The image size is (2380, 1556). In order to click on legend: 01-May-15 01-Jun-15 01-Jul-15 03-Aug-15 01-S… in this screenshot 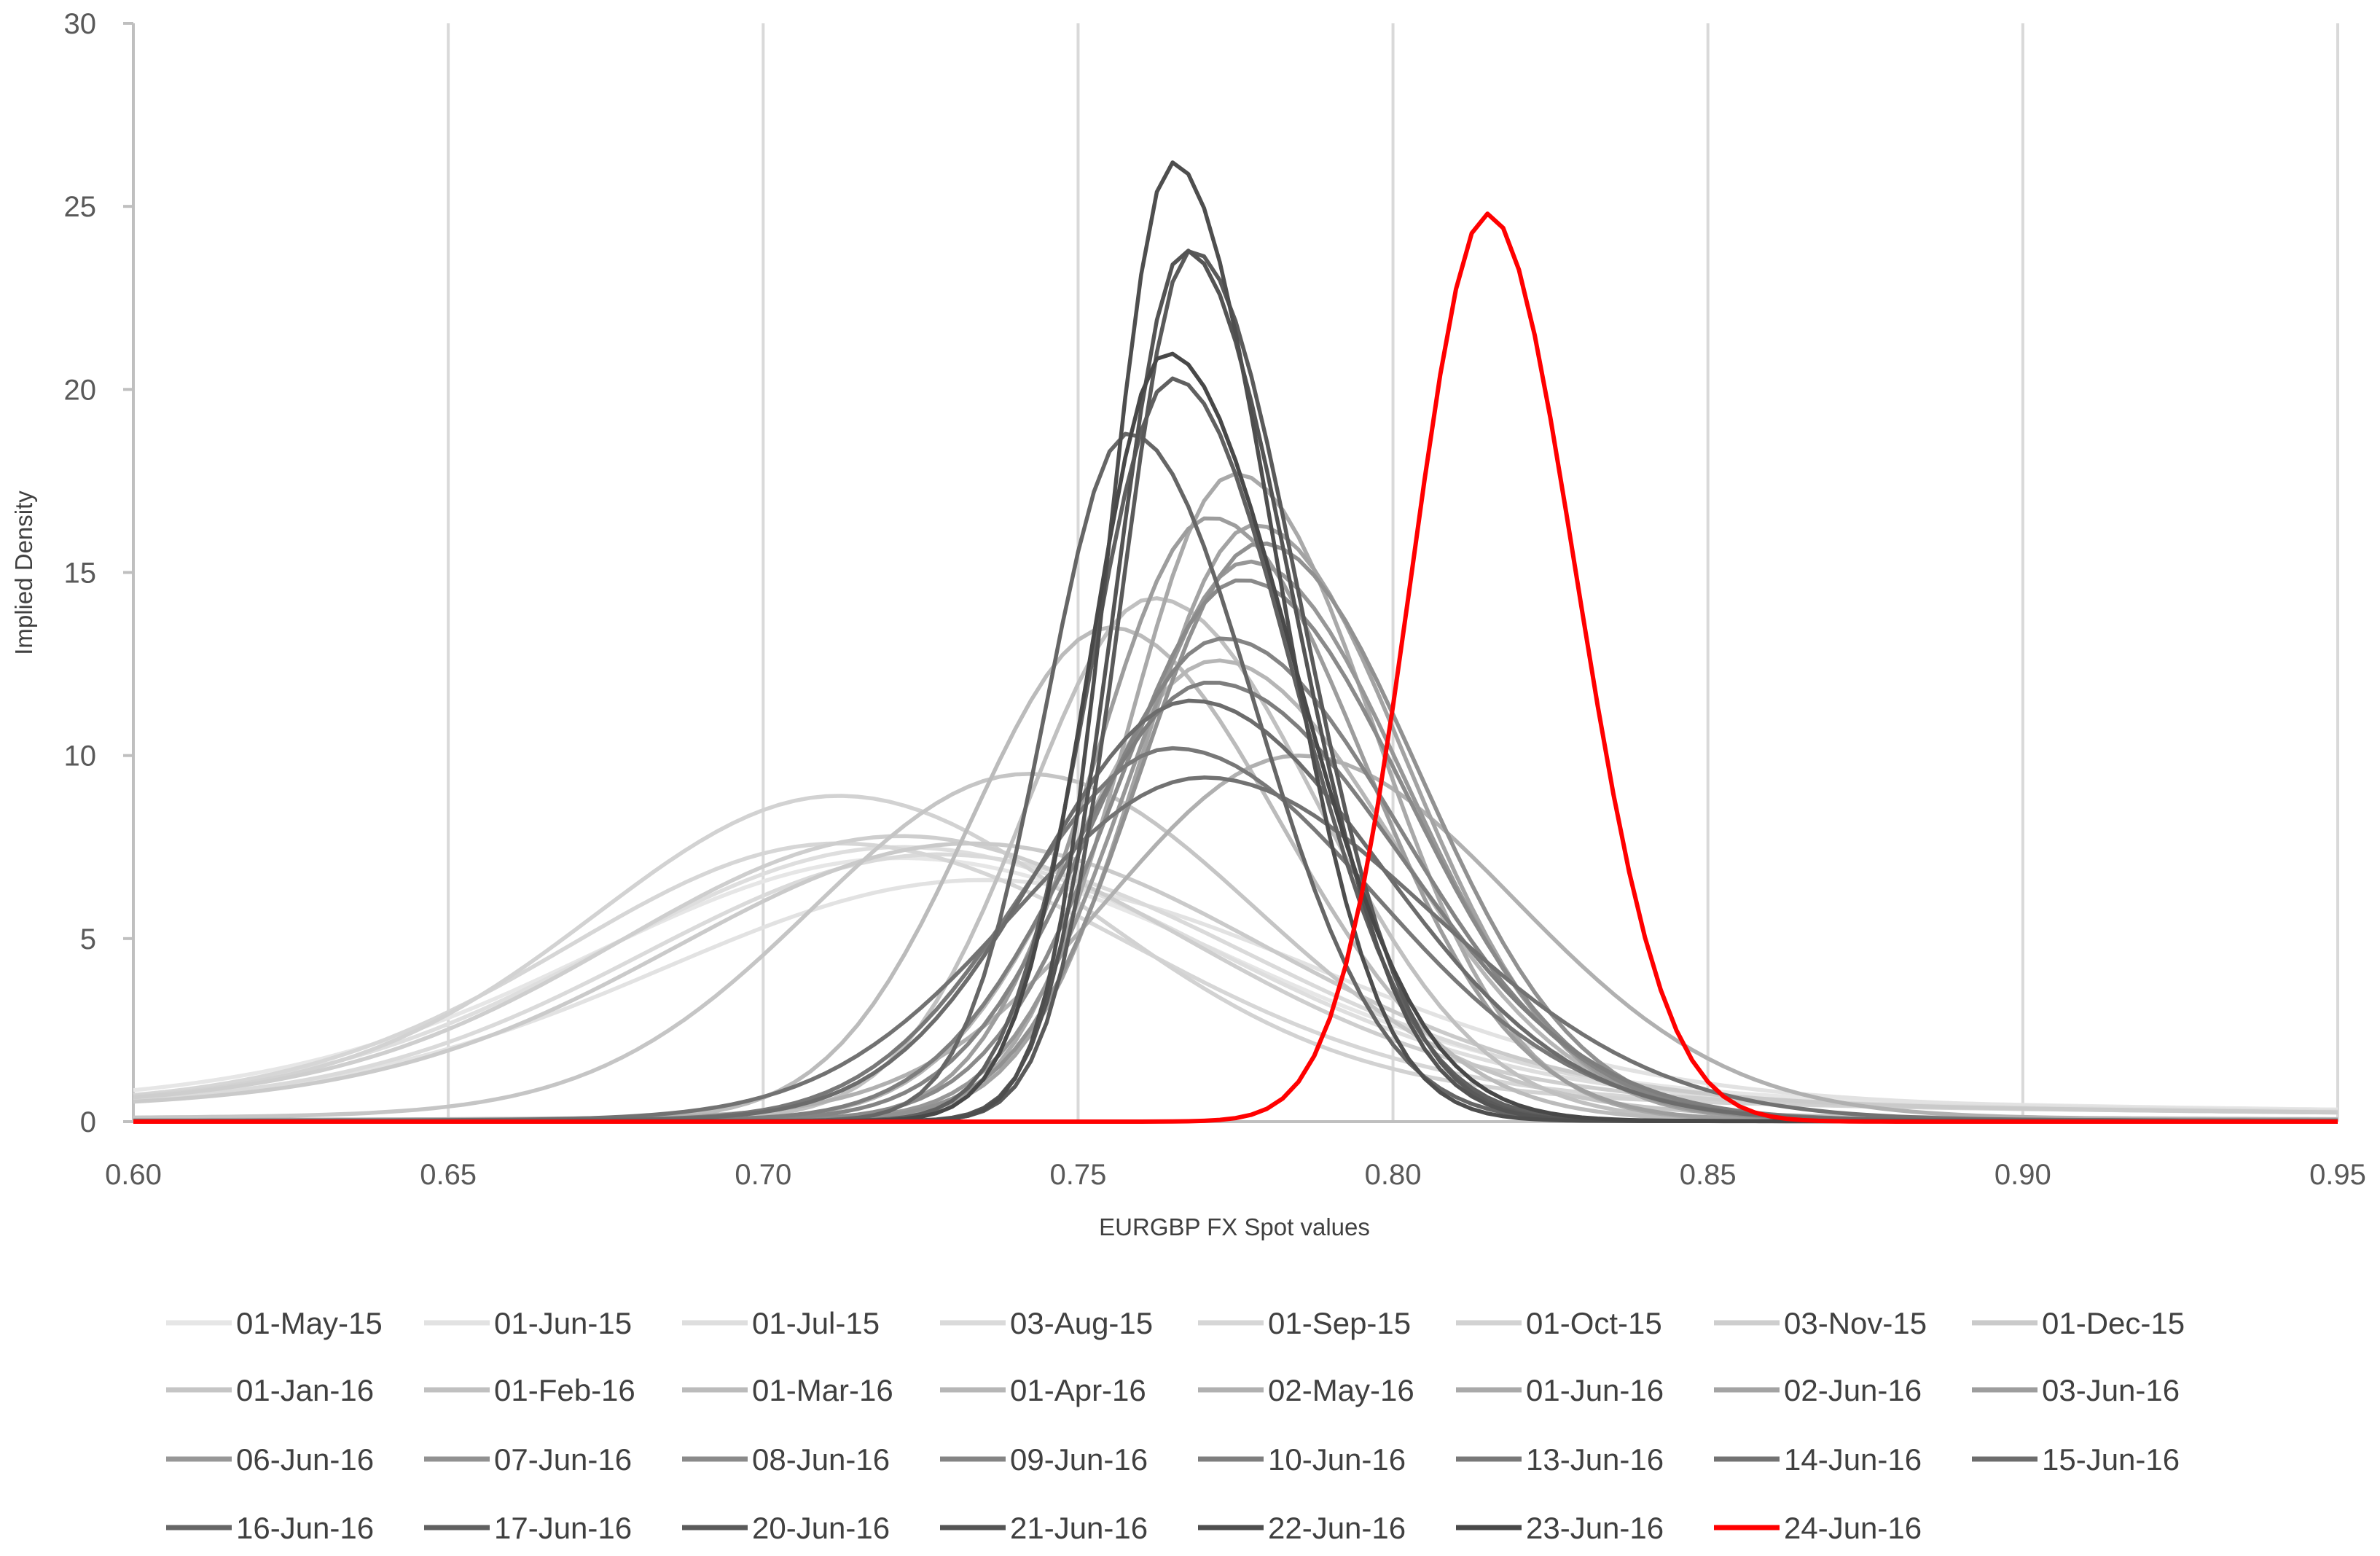, I will do `click(1175, 1425)`.